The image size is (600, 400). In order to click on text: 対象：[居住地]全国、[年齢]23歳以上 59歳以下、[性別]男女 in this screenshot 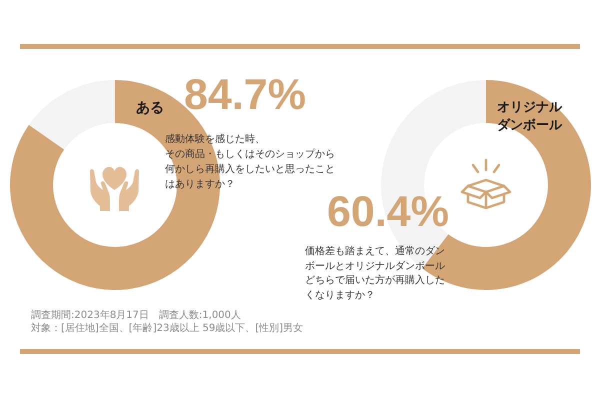, I will do `click(167, 329)`.